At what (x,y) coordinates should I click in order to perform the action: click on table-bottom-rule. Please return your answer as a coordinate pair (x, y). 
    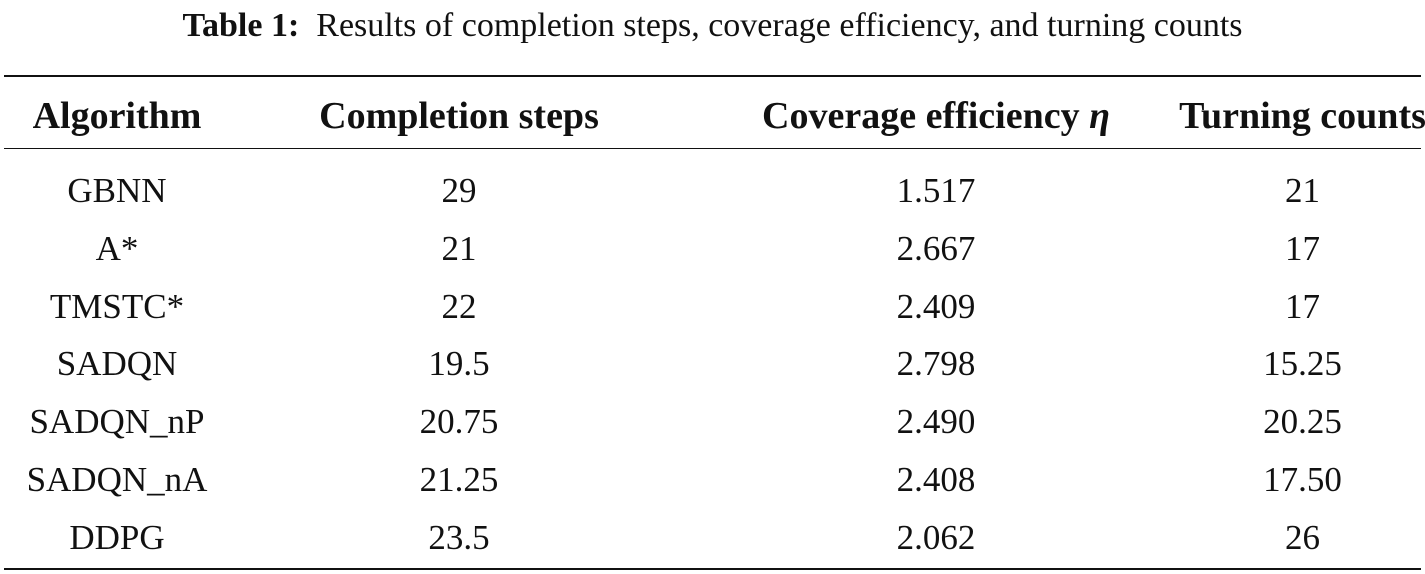
    Looking at the image, I should click on (712, 569).